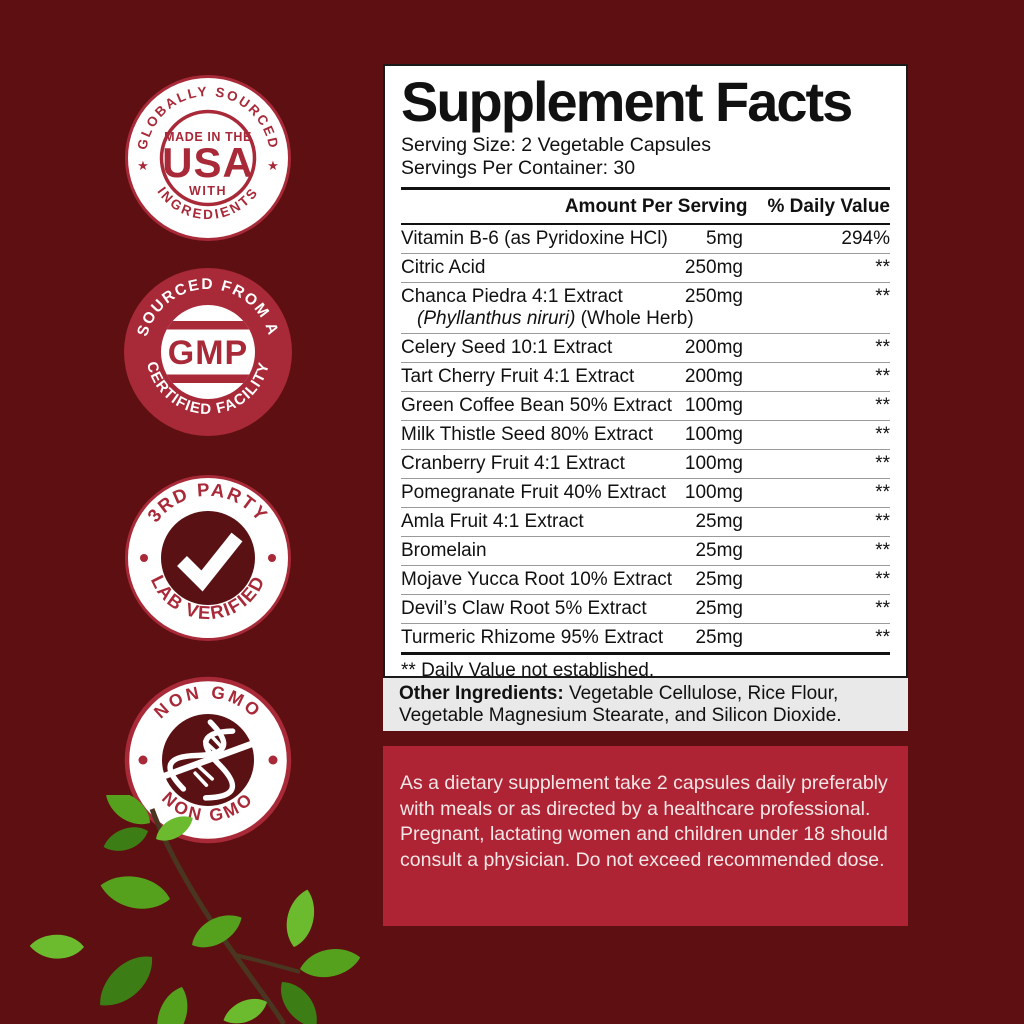 Image resolution: width=1024 pixels, height=1024 pixels. I want to click on col-amount-per-serving: Amount Per Serving, so click(656, 206).